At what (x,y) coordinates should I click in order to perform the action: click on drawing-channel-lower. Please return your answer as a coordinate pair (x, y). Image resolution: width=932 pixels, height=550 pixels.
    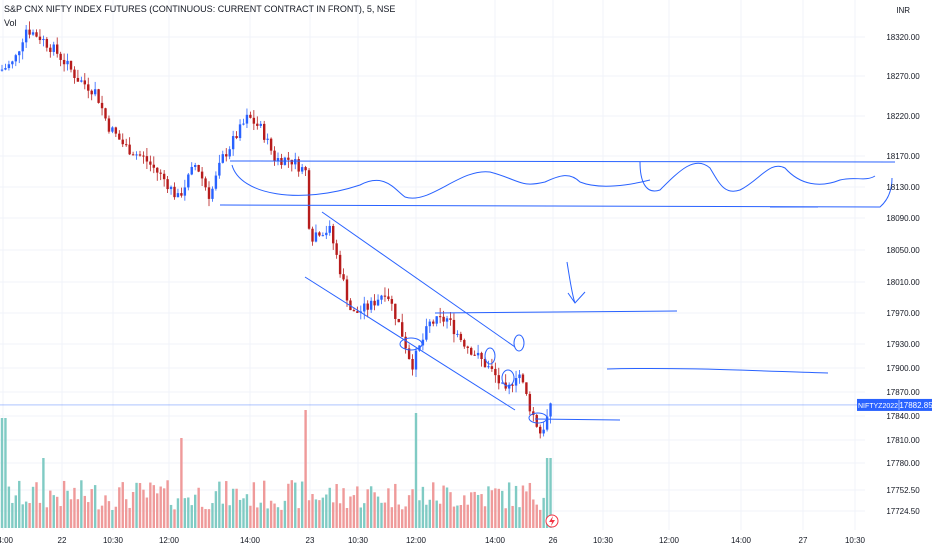
    Looking at the image, I should click on (410, 343).